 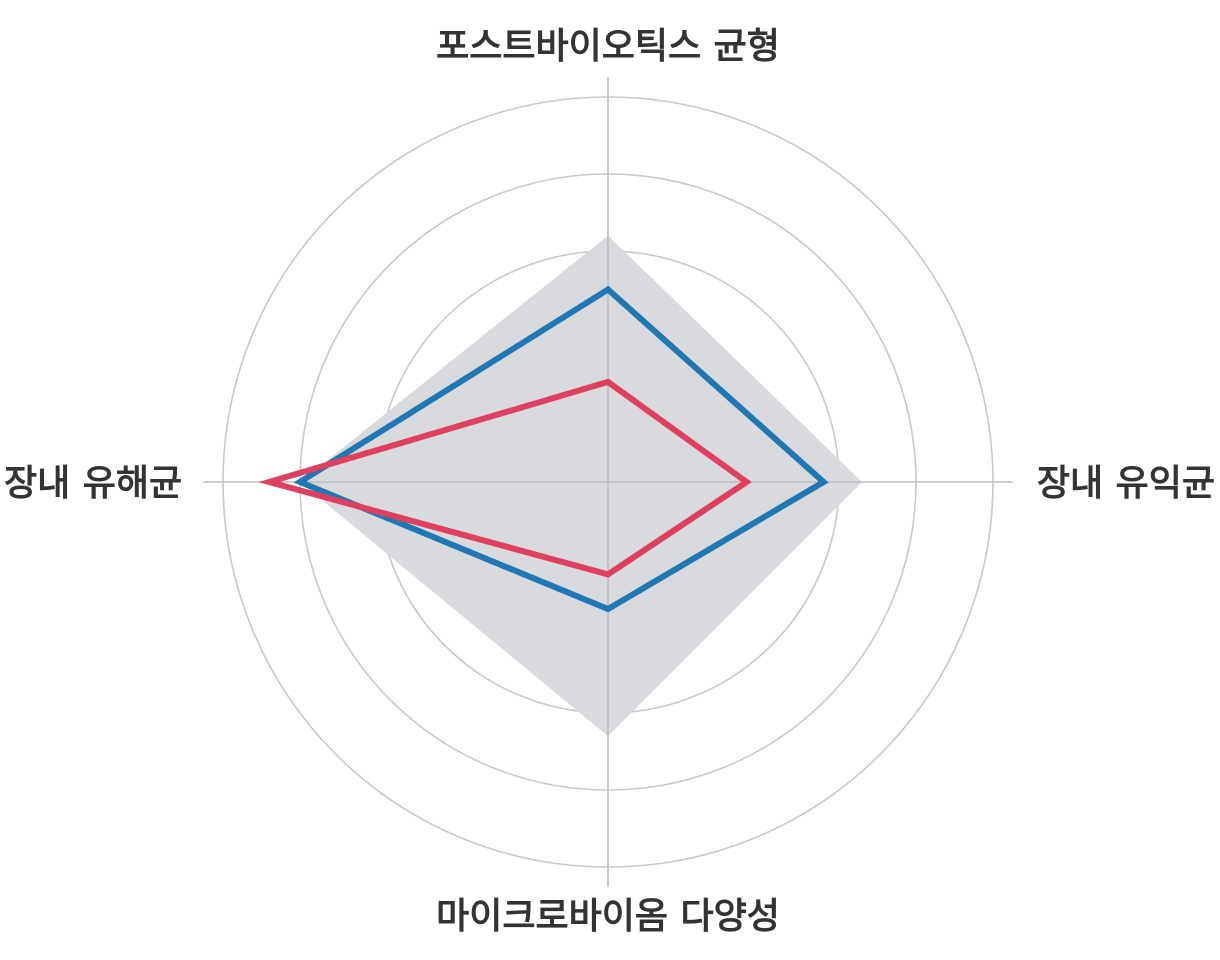 I want to click on series-2-polygon, so click(x=505, y=478).